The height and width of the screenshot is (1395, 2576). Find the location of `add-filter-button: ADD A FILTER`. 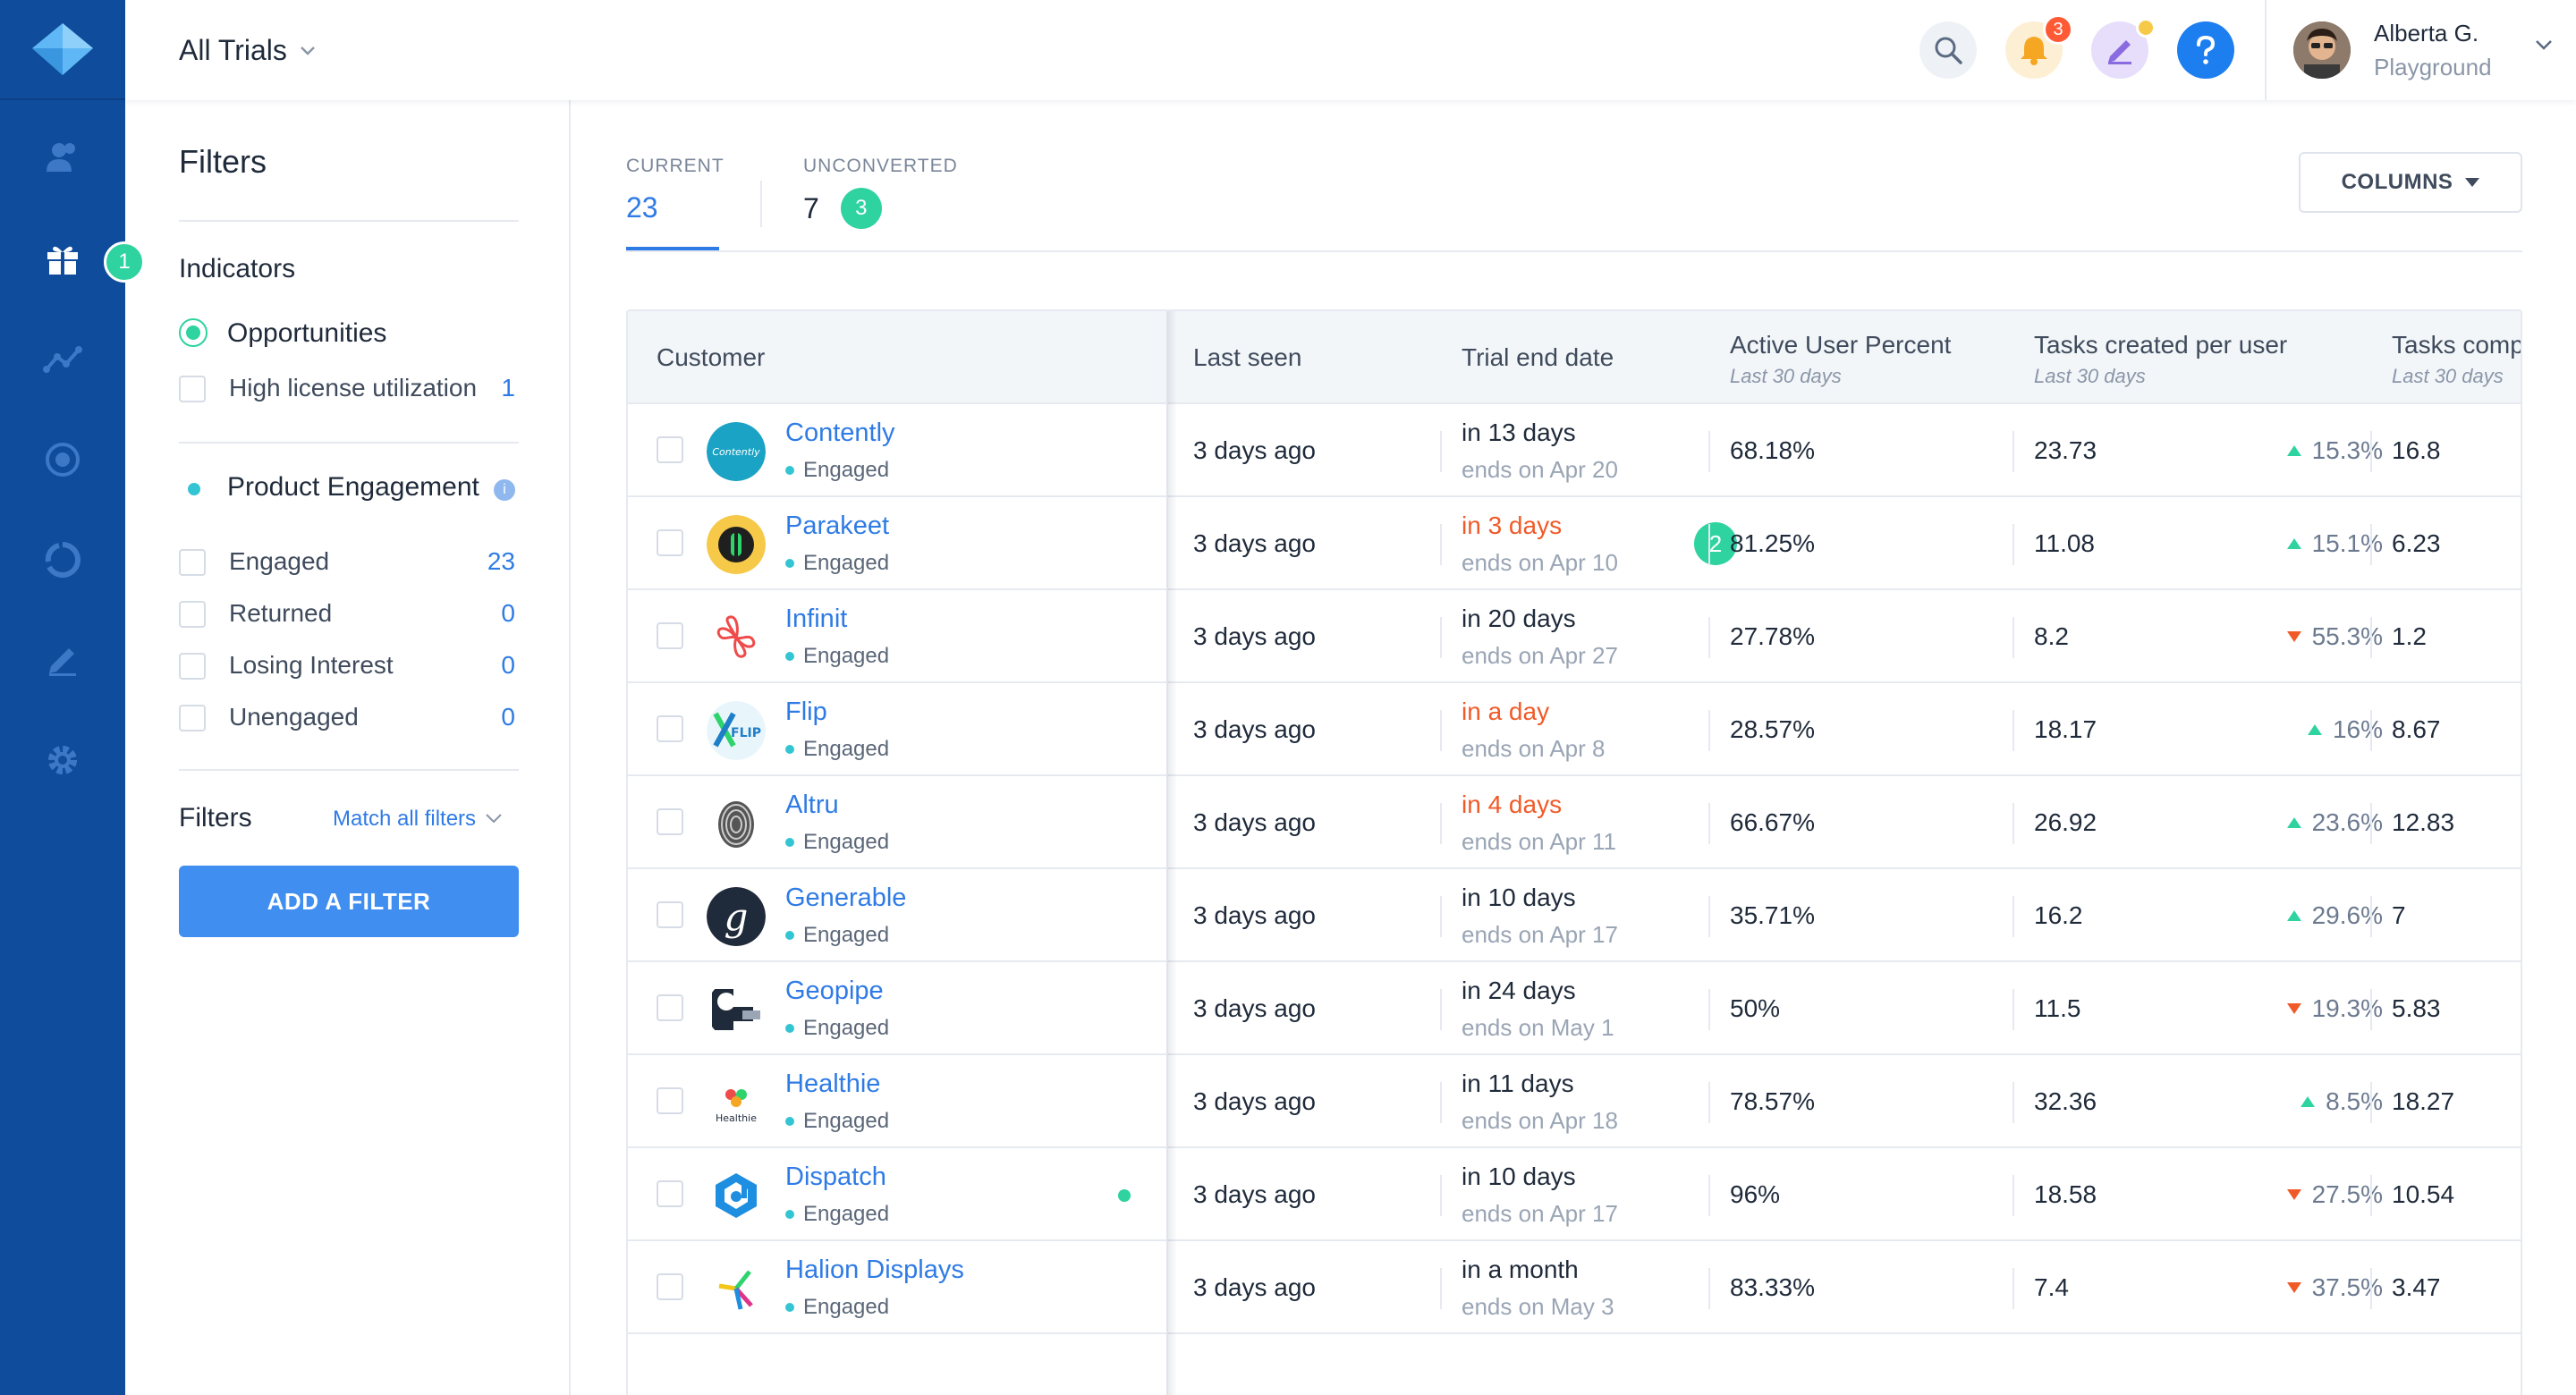

add-filter-button: ADD A FILTER is located at coordinates (349, 901).